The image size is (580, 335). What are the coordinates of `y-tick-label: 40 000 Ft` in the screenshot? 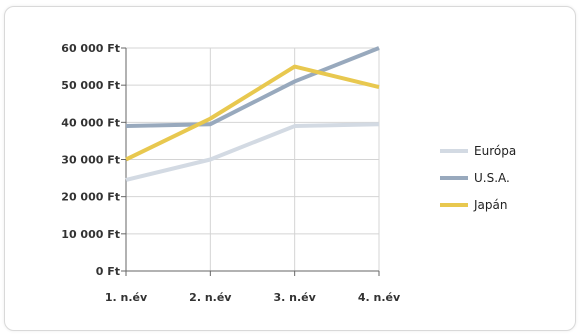 It's located at (90, 122).